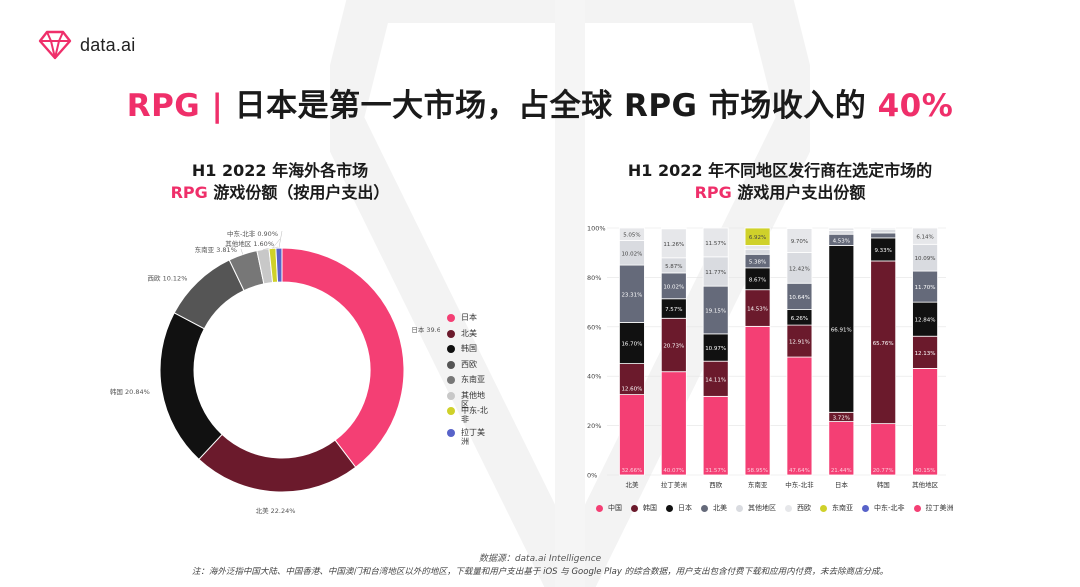 The height and width of the screenshot is (587, 1080). I want to click on y-tick-label: 0%, so click(592, 476).